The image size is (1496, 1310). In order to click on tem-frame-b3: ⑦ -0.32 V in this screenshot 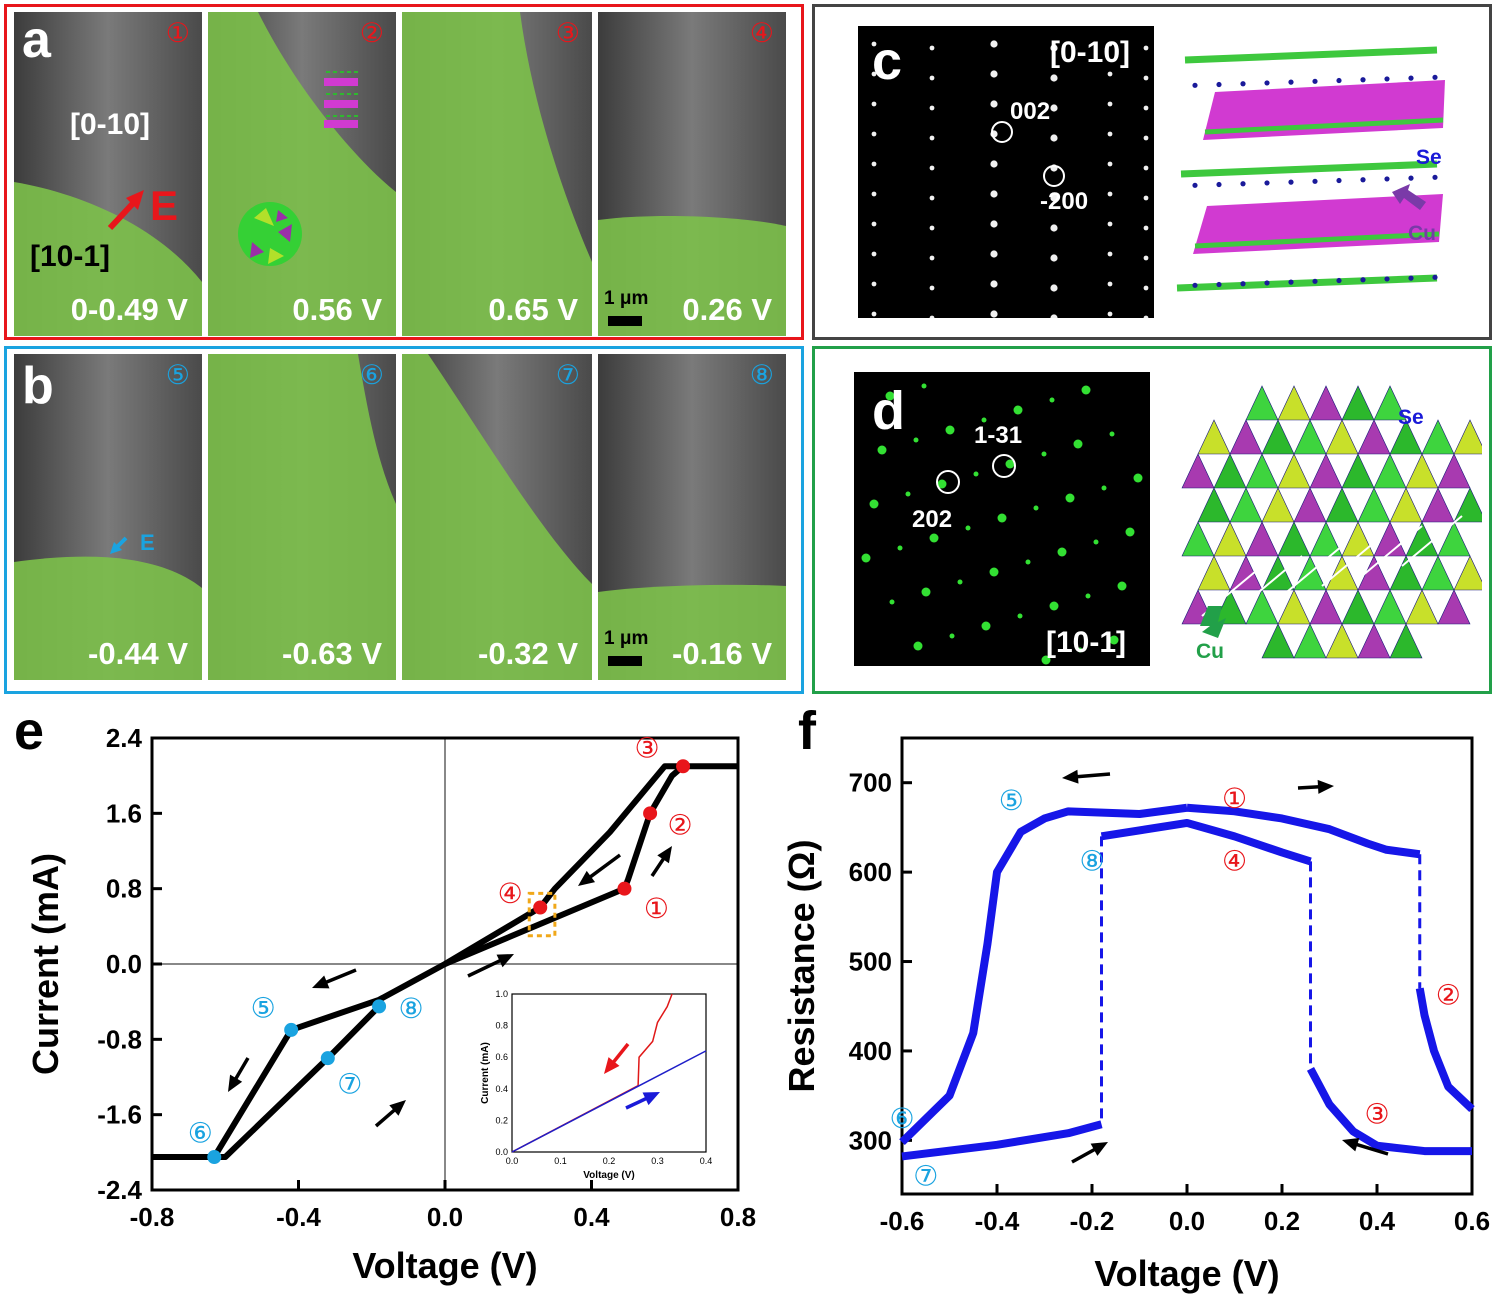, I will do `click(497, 517)`.